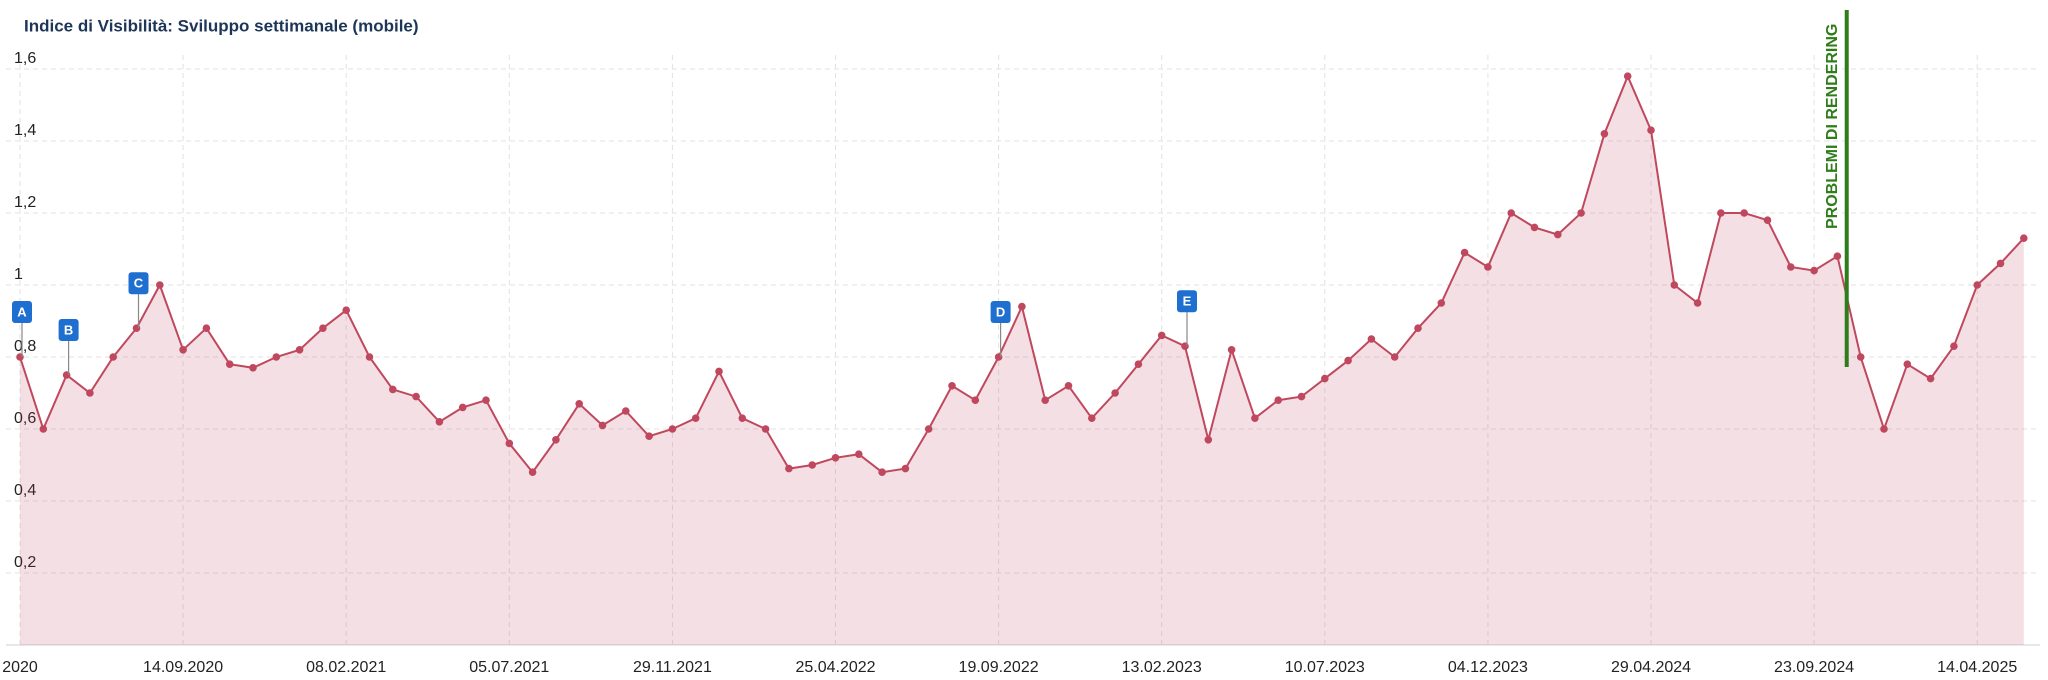 The width and height of the screenshot is (2048, 680). Describe the element at coordinates (25, 346) in the screenshot. I see `y-tick-label: 0,8` at that location.